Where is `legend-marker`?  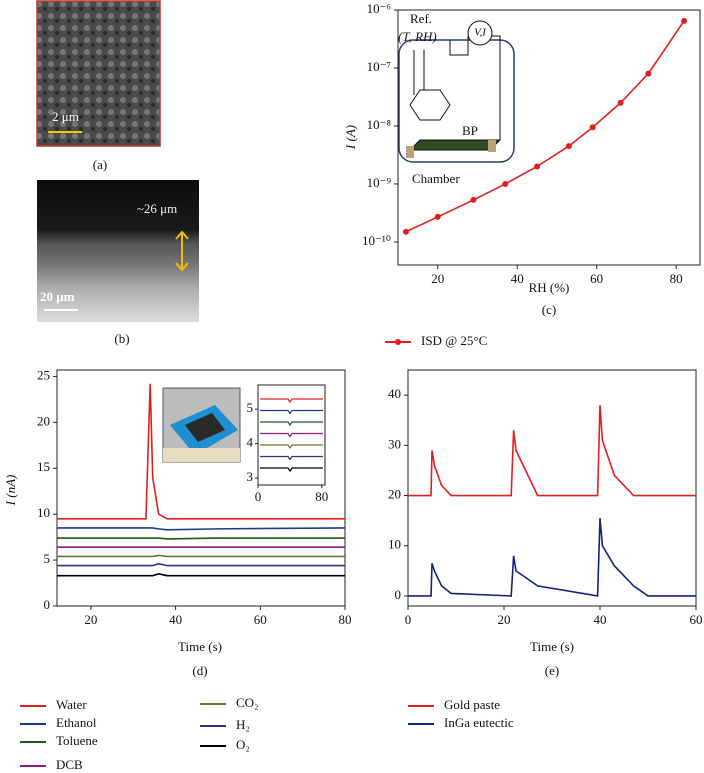 legend-marker is located at coordinates (398, 342).